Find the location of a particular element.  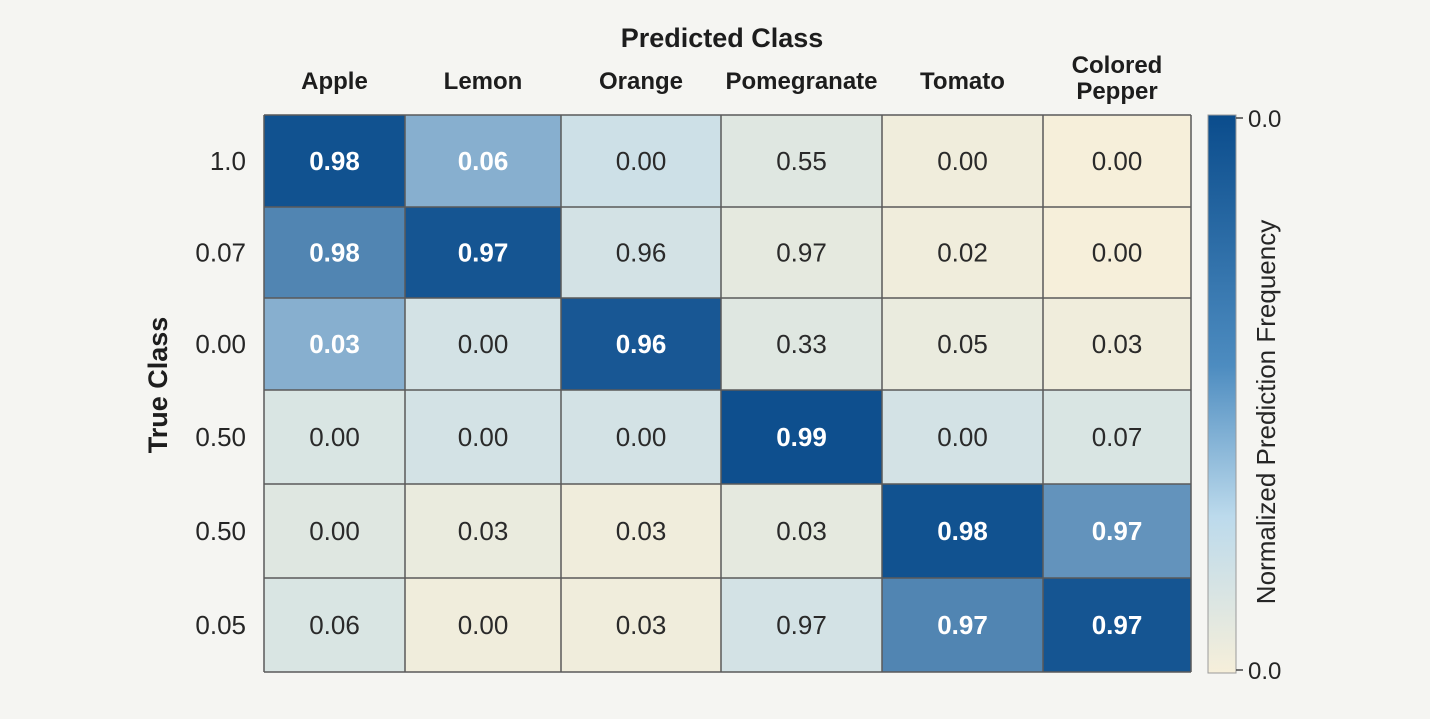

colorbar-label: Normalized Prediction Frequency is located at coordinates (1266, 412).